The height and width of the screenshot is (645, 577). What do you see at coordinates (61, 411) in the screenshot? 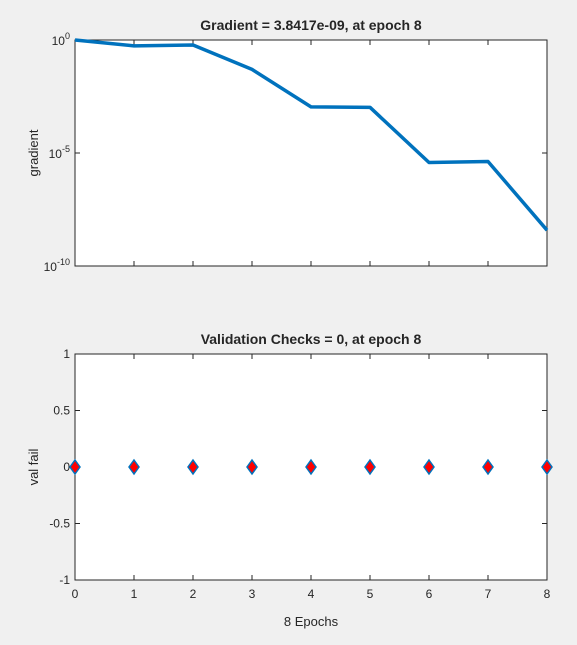
I see `validation-ytick-label: 0.5` at bounding box center [61, 411].